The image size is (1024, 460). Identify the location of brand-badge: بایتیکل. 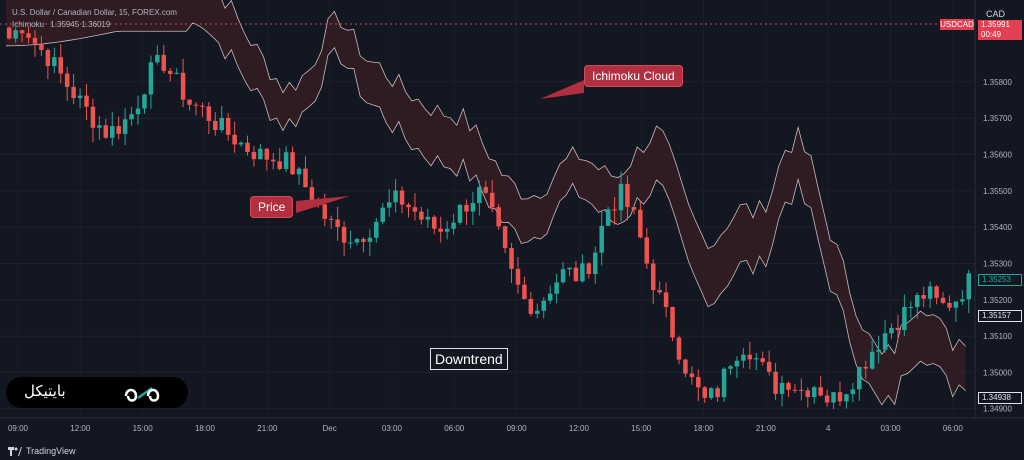
(97, 392).